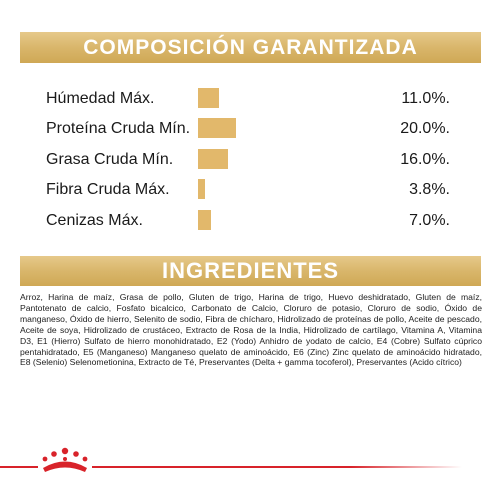  Describe the element at coordinates (65, 459) in the screenshot. I see `royal-canin-crown-icon` at that location.